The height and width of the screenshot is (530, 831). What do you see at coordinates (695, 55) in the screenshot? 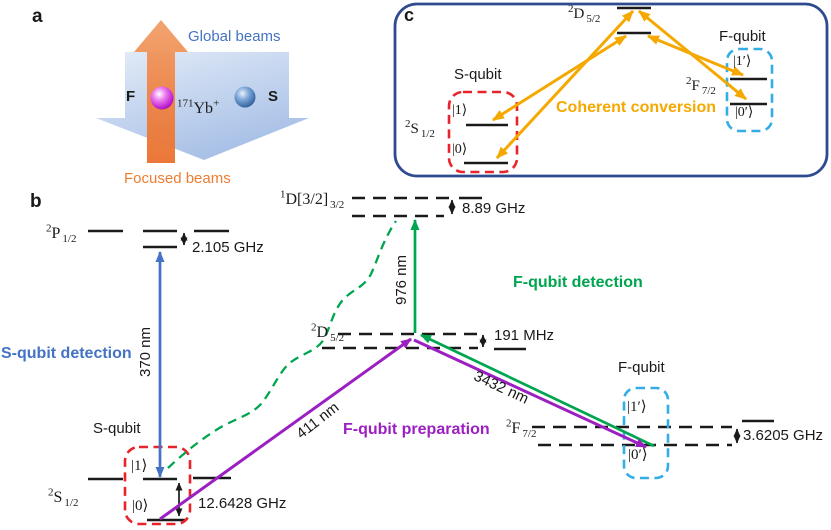
I see `conversion-arrow-d-lower-to-ket1p` at bounding box center [695, 55].